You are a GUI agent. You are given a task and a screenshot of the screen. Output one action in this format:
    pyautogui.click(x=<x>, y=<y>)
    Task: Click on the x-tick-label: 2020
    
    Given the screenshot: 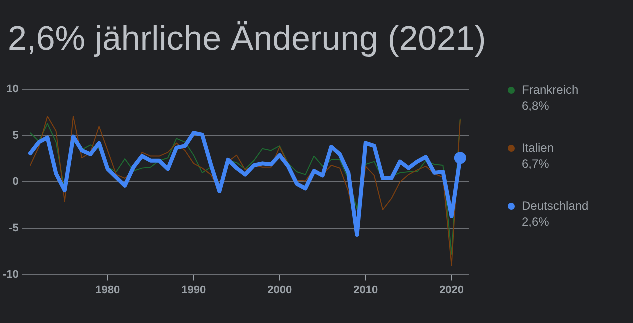 What is the action you would take?
    pyautogui.click(x=452, y=290)
    